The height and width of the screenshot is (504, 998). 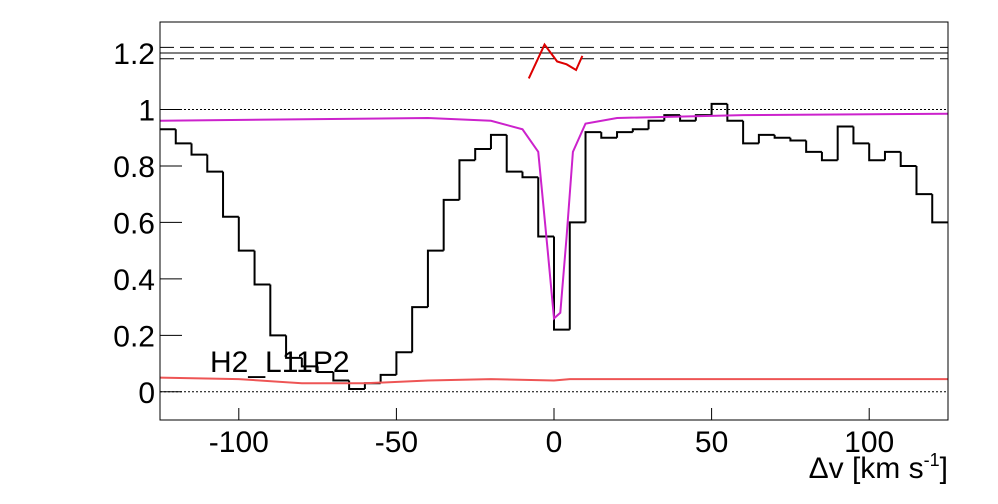 I want to click on x-tick-label: 0, so click(x=554, y=442).